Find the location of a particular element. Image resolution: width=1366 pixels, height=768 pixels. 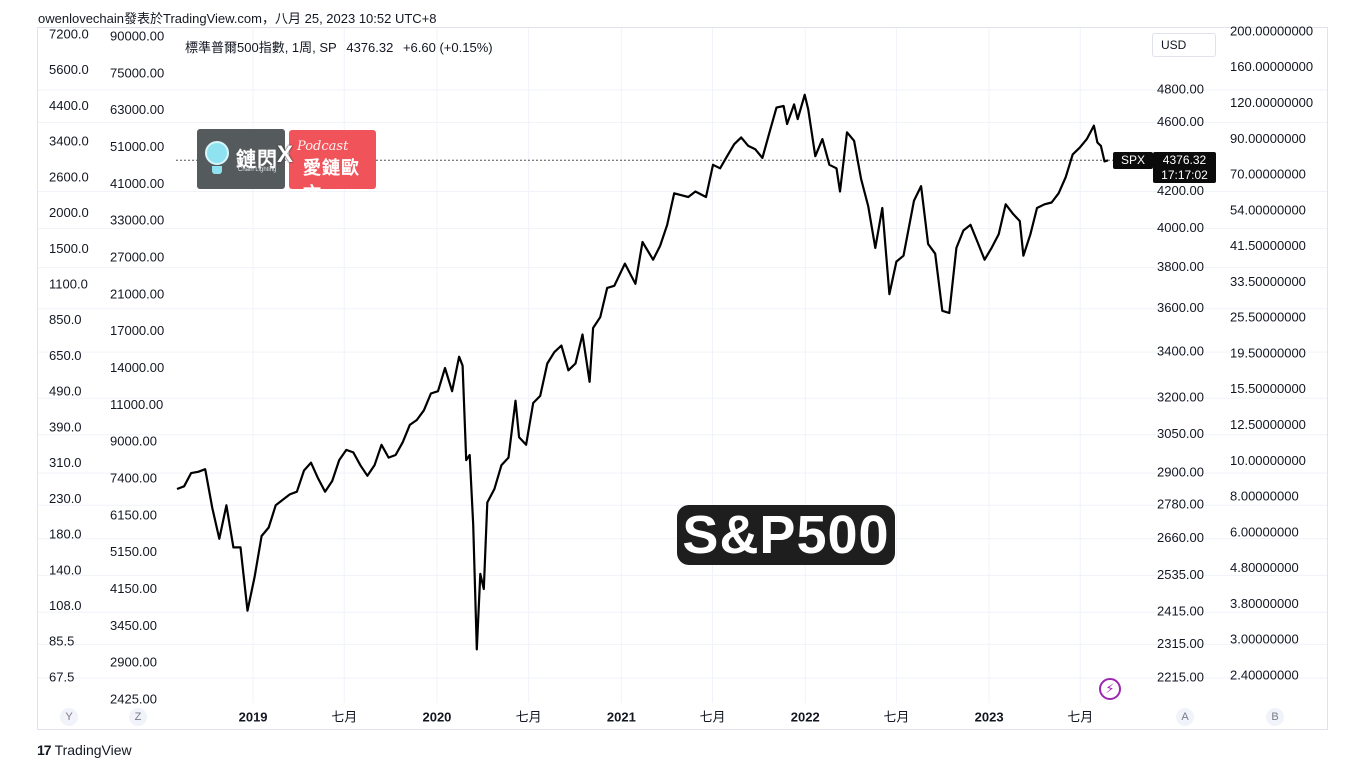

axis-tick: 70.00000000 is located at coordinates (1268, 174).